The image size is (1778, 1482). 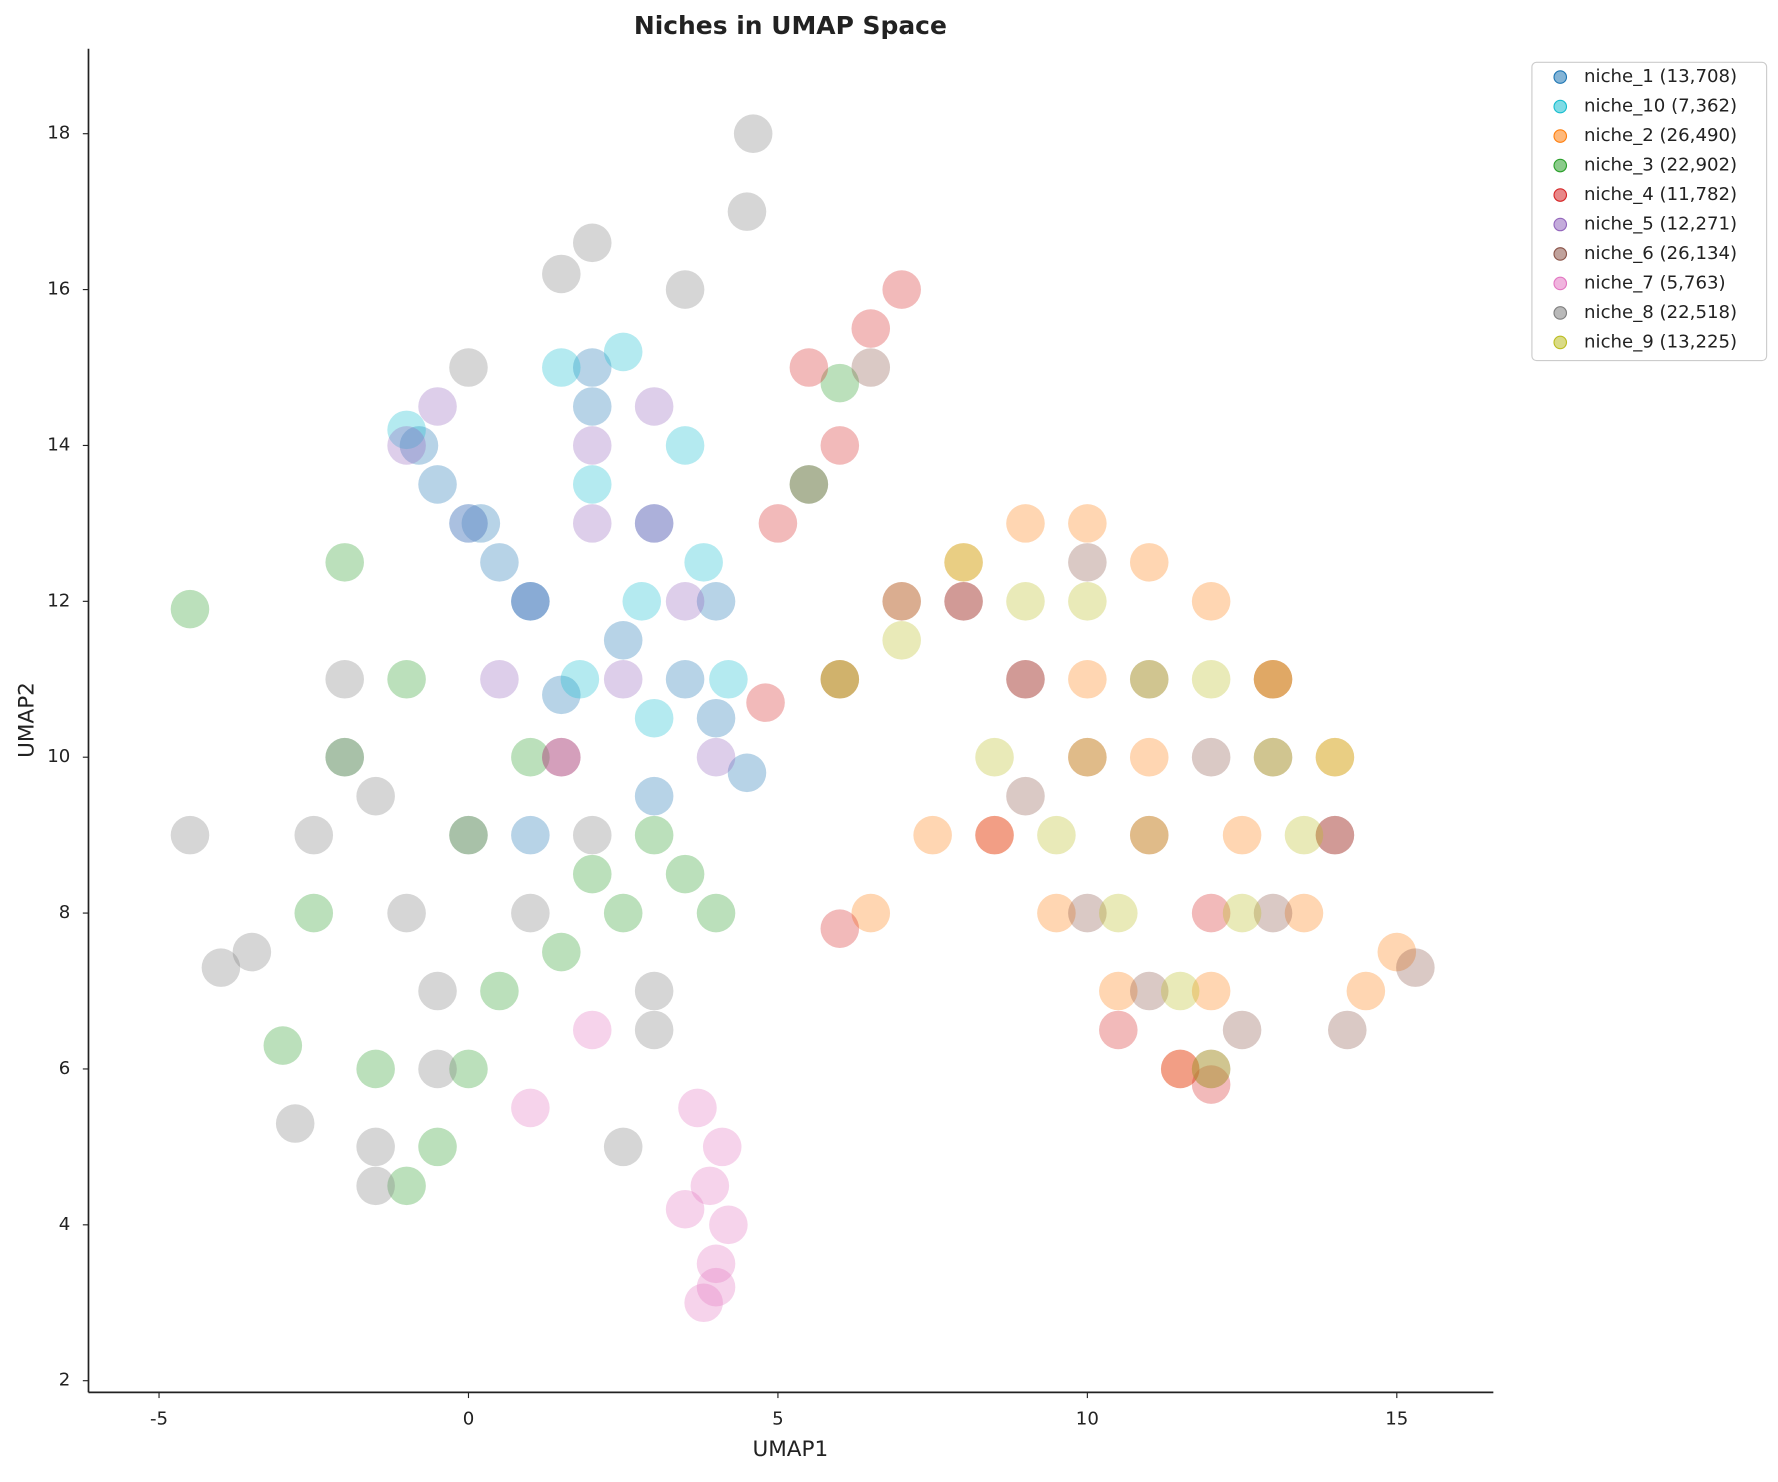 What do you see at coordinates (790, 1449) in the screenshot?
I see `x-axis-label: UMAP1` at bounding box center [790, 1449].